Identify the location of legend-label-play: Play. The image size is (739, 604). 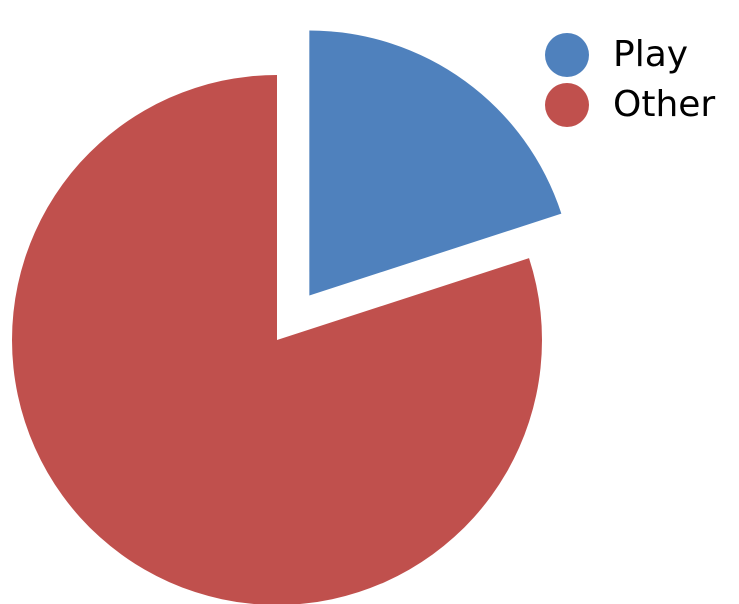
(651, 54).